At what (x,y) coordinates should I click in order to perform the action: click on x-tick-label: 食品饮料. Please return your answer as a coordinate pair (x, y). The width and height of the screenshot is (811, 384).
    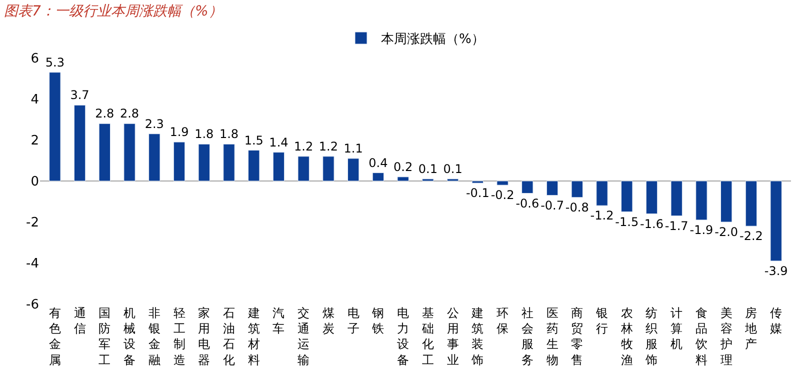
    Looking at the image, I should click on (701, 336).